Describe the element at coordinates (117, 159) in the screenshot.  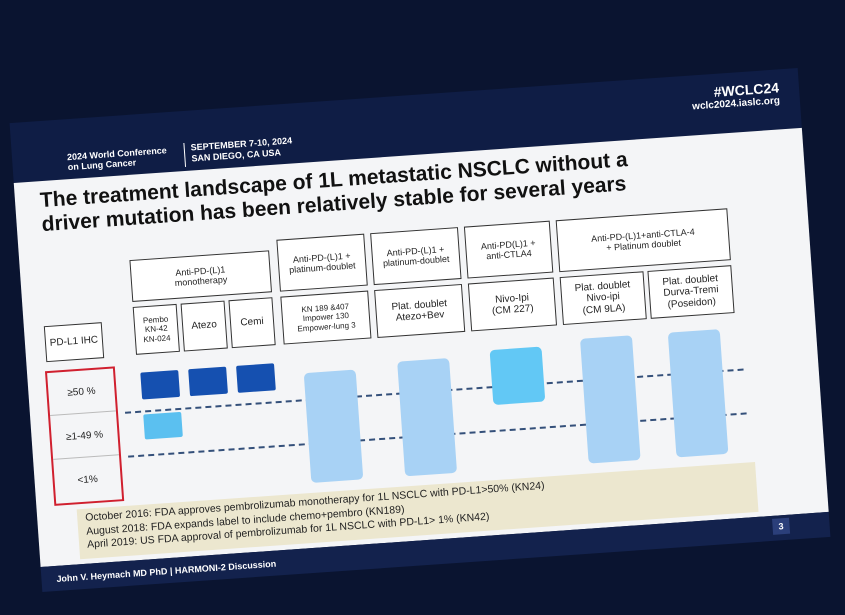
I see `conference: 2024 World Conference on Lung Cancer` at that location.